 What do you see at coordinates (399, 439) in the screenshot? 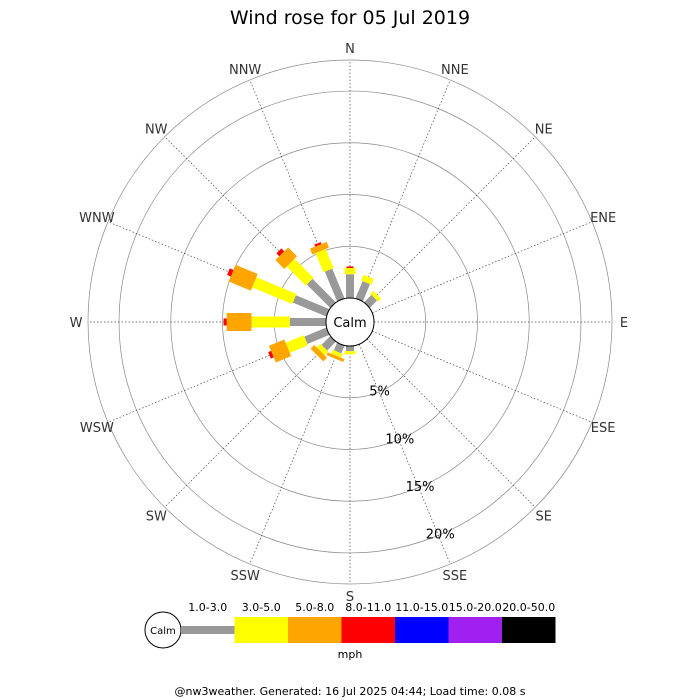
I see `ring-label-2: 10%` at bounding box center [399, 439].